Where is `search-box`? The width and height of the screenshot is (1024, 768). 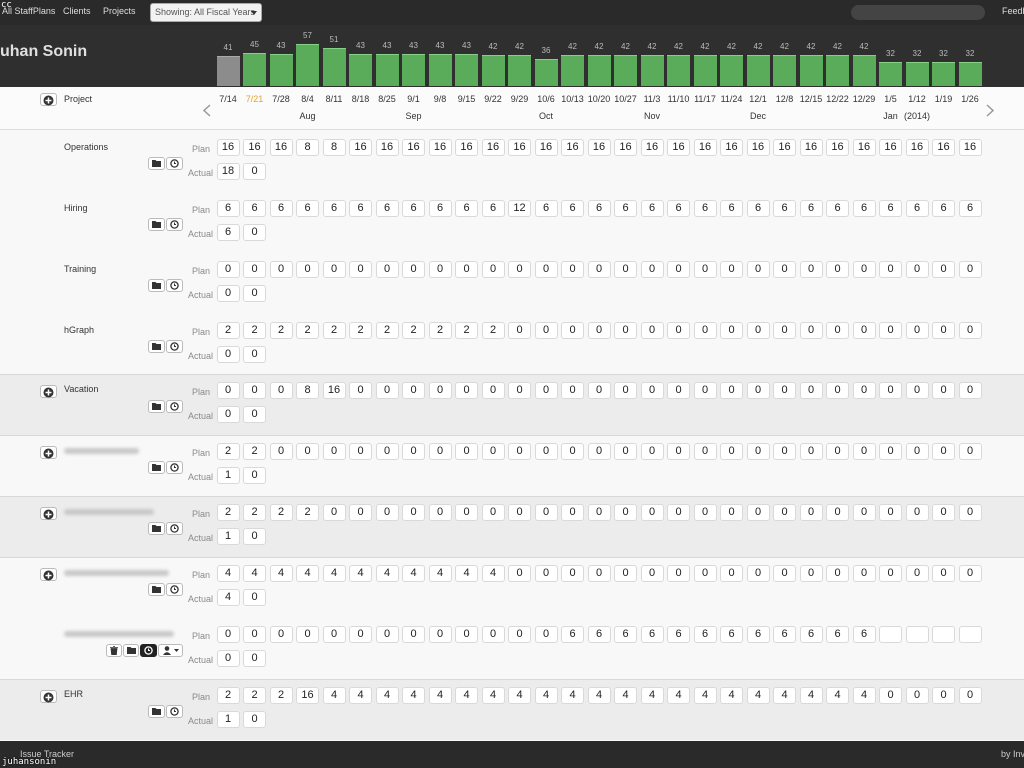 search-box is located at coordinates (918, 12).